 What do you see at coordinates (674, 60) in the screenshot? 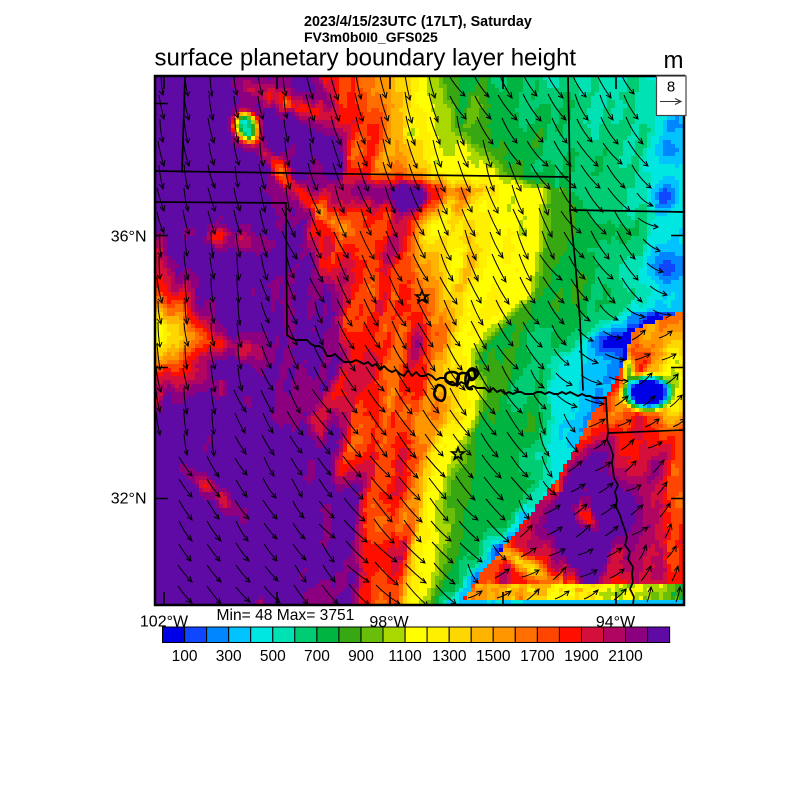
I see `svg-text: m` at bounding box center [674, 60].